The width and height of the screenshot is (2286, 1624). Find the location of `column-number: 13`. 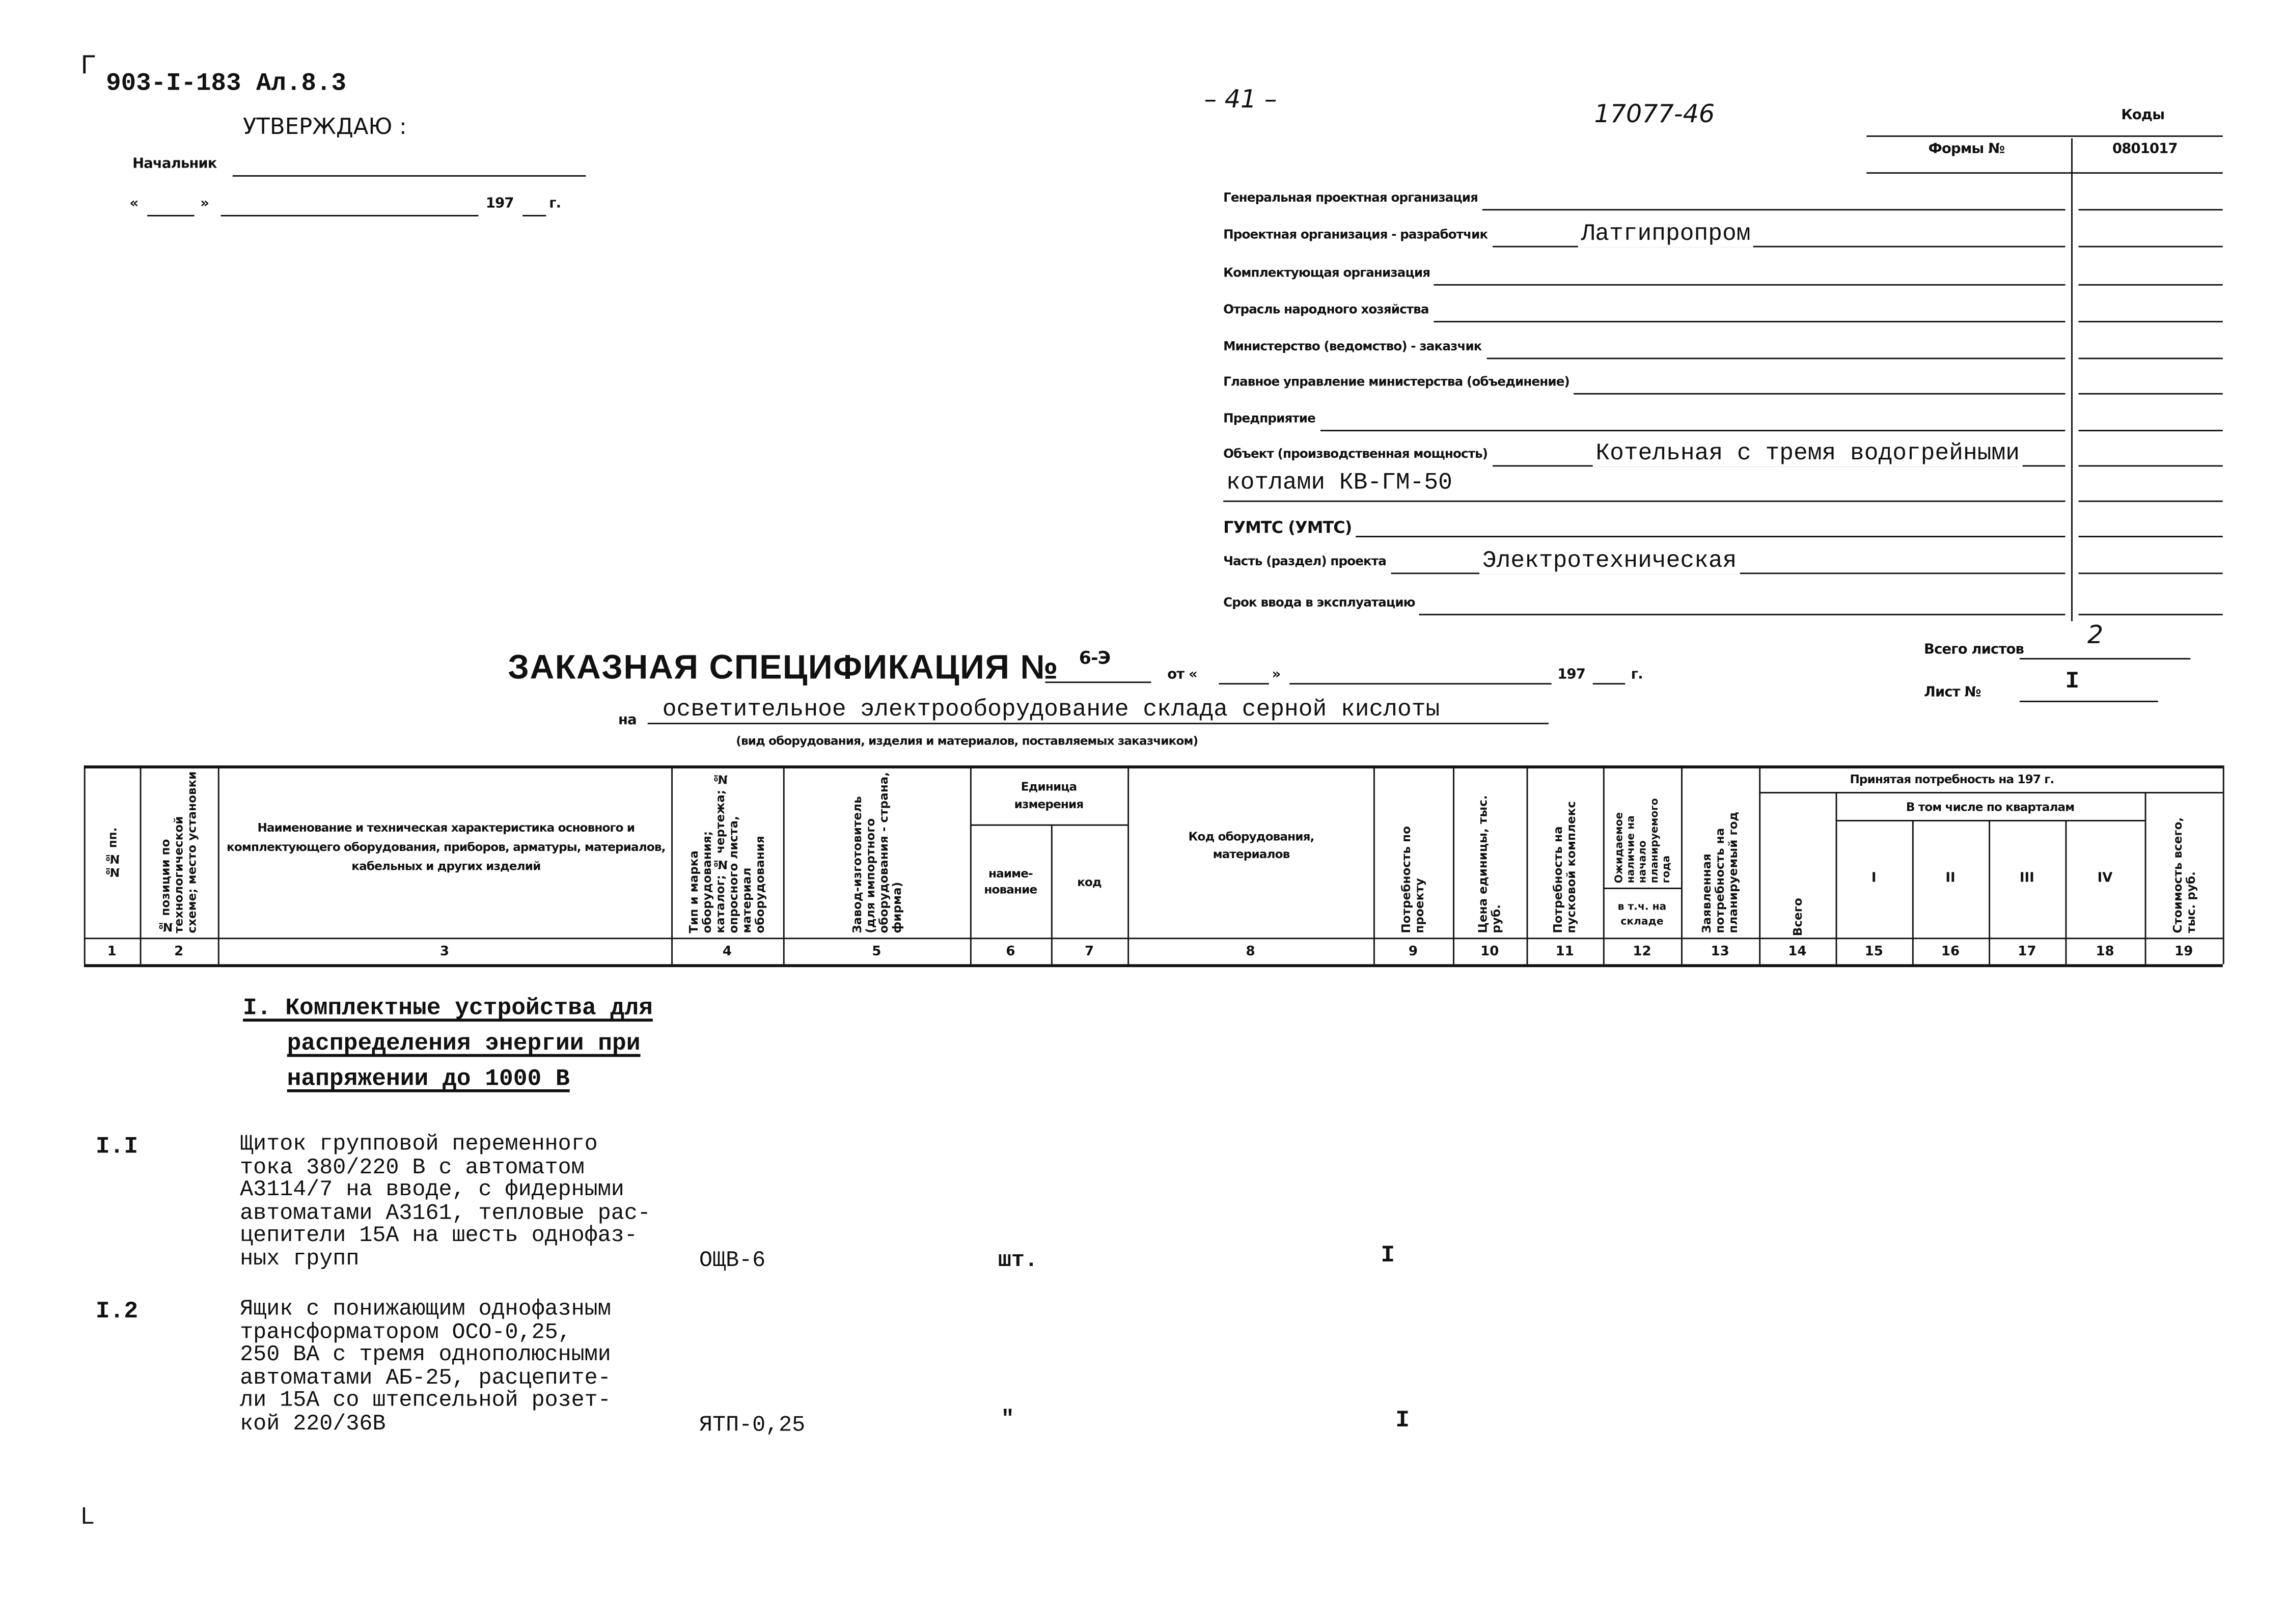

column-number: 13 is located at coordinates (1720, 951).